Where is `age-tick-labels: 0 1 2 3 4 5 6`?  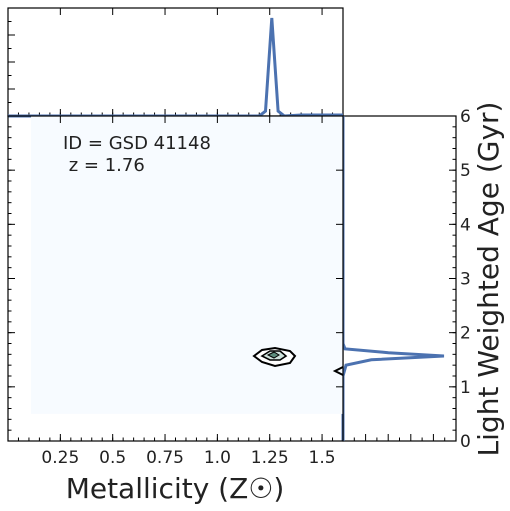
age-tick-labels: 0 1 2 3 4 5 6 is located at coordinates (465, 279).